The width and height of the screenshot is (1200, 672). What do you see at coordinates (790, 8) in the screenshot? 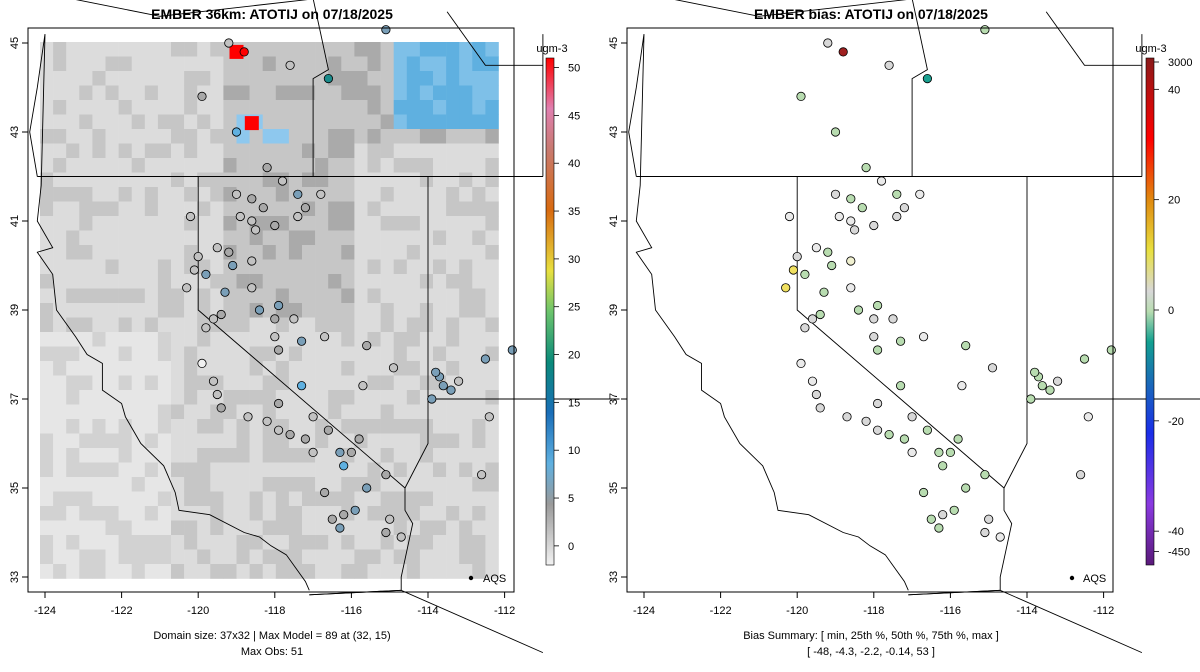
I see `boundary-line` at bounding box center [790, 8].